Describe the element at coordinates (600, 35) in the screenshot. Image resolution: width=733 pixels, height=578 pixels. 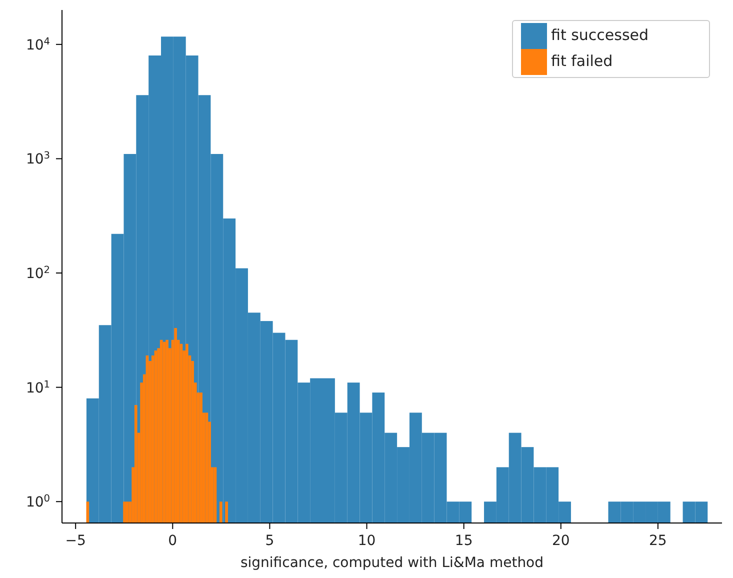
I see `legend-label: fit successed` at that location.